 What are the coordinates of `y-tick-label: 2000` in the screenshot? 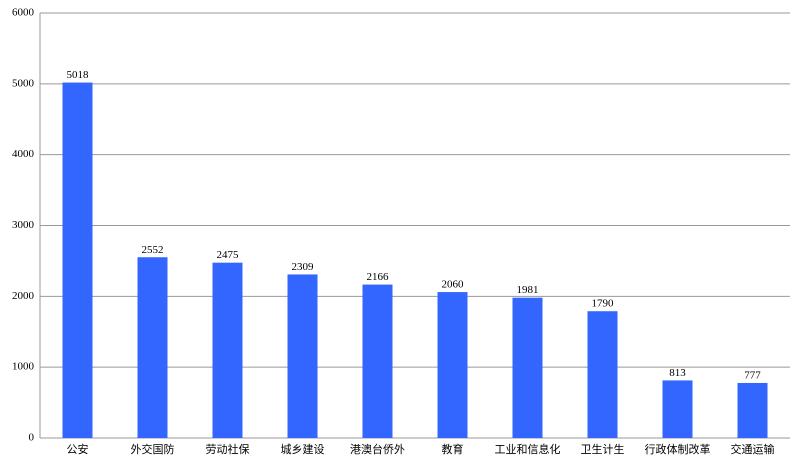 It's located at (23, 296).